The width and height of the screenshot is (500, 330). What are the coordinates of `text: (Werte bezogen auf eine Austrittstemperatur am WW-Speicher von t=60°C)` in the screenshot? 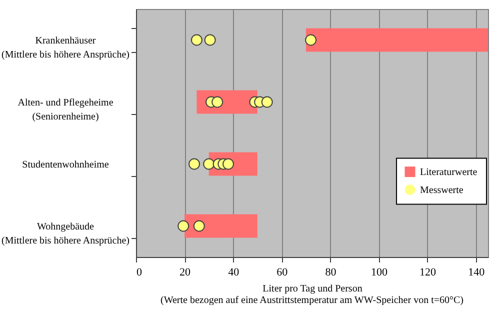 It's located at (312, 300).